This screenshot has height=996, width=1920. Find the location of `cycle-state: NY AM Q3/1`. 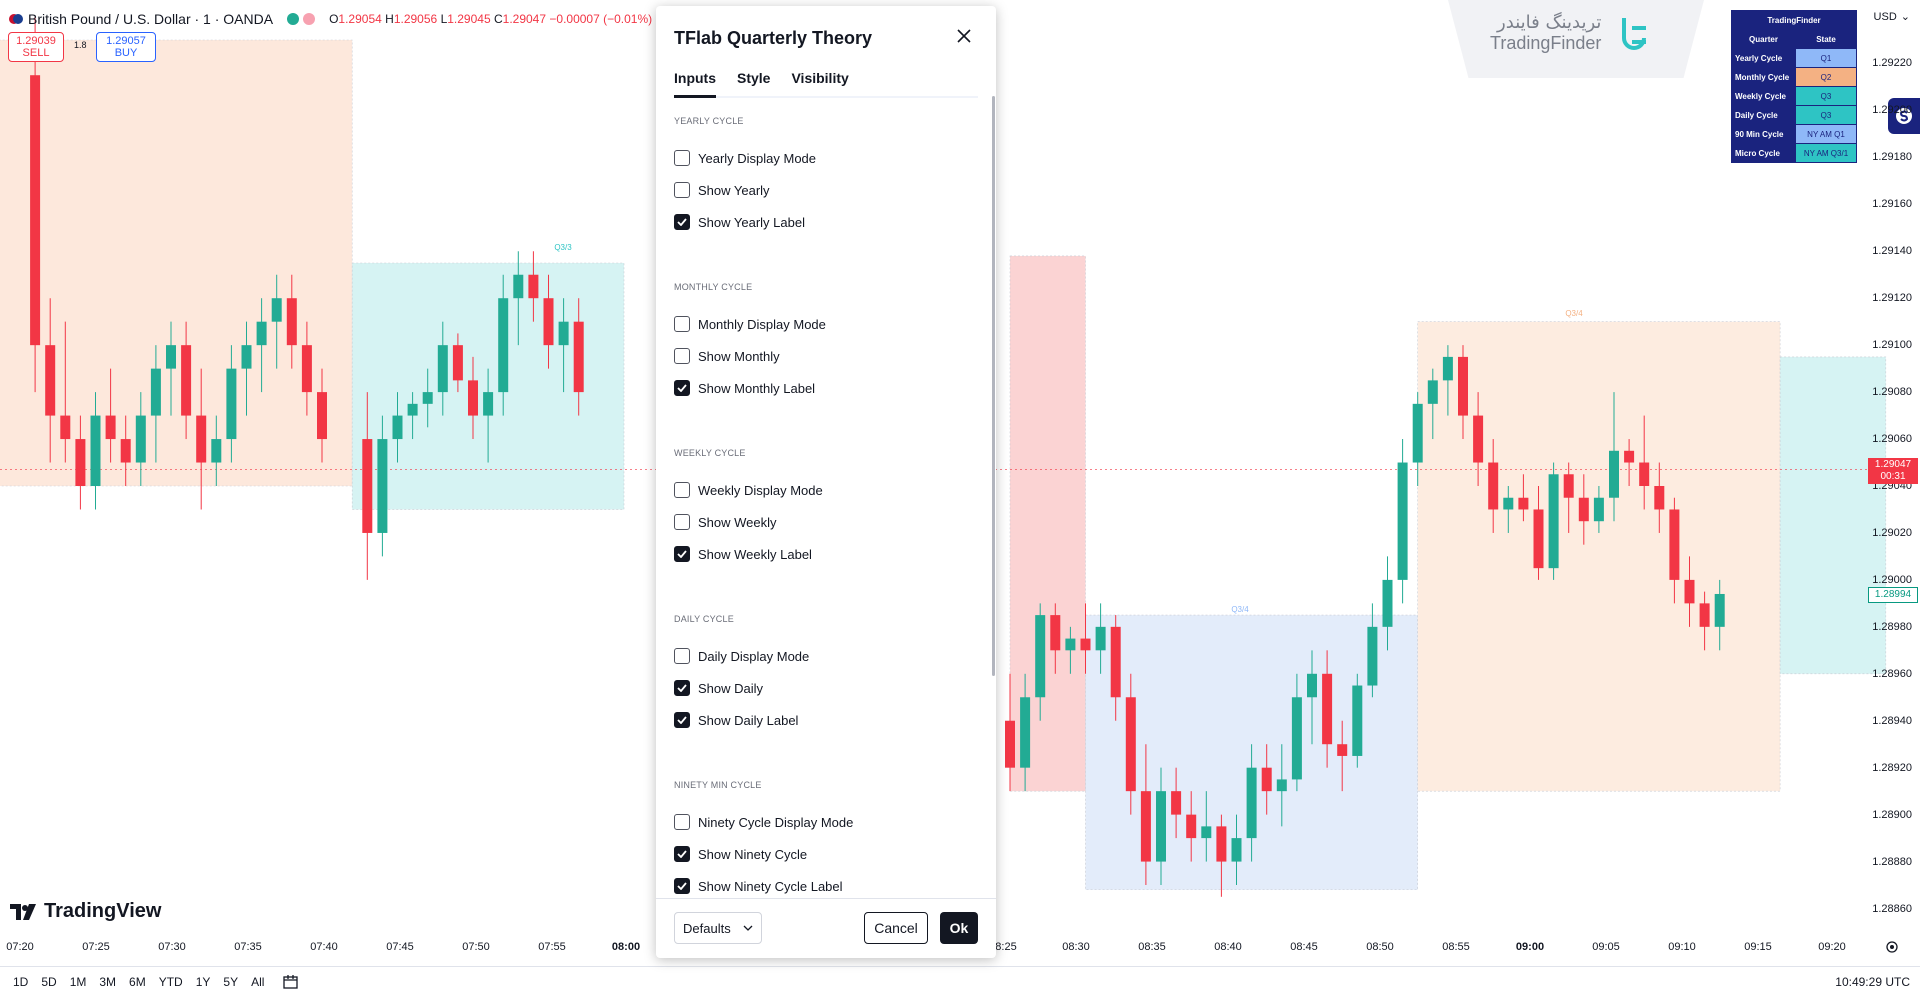

cycle-state: NY AM Q3/1 is located at coordinates (1826, 153).